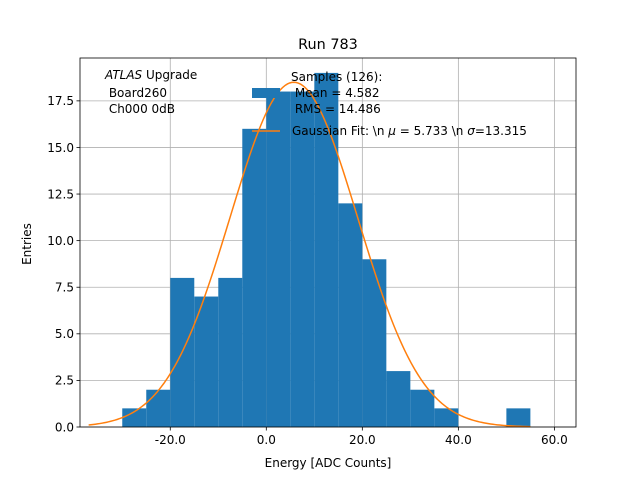 The image size is (640, 484). What do you see at coordinates (458, 440) in the screenshot?
I see `x-tick-label: 40.0` at bounding box center [458, 440].